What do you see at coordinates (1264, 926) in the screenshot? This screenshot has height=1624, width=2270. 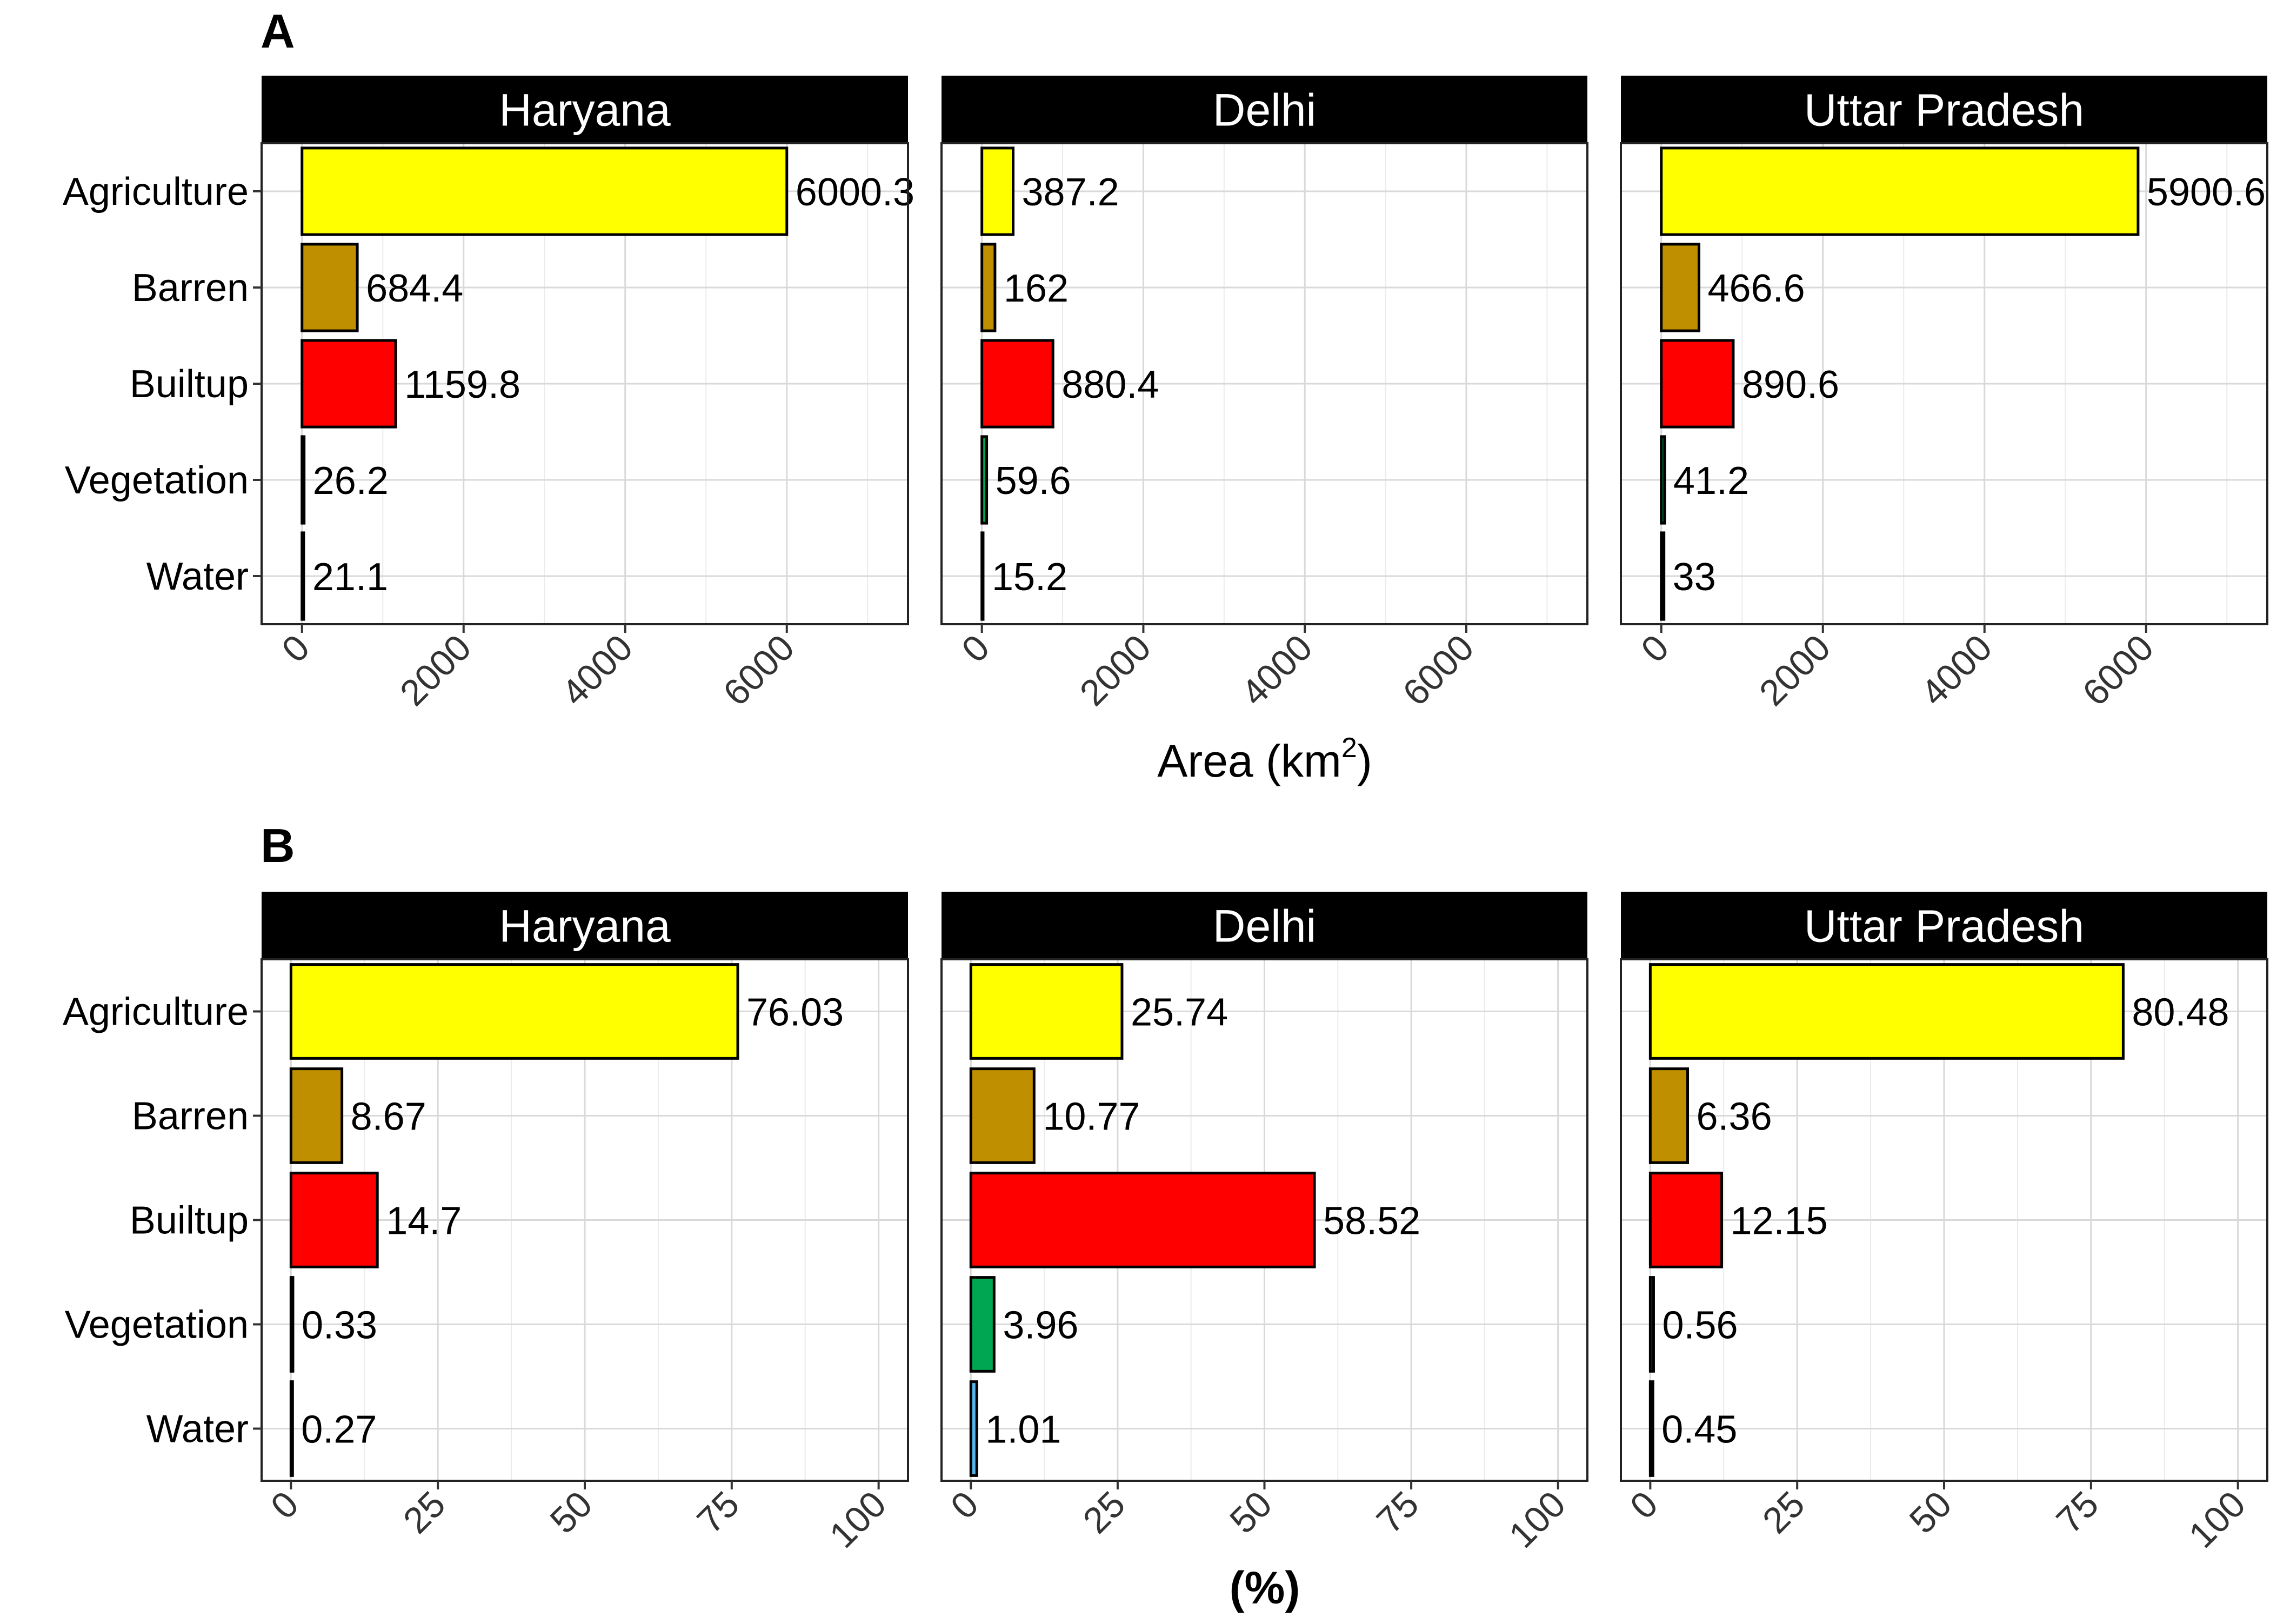 I see `panel-b-strip-label-delhi: Delhi` at bounding box center [1264, 926].